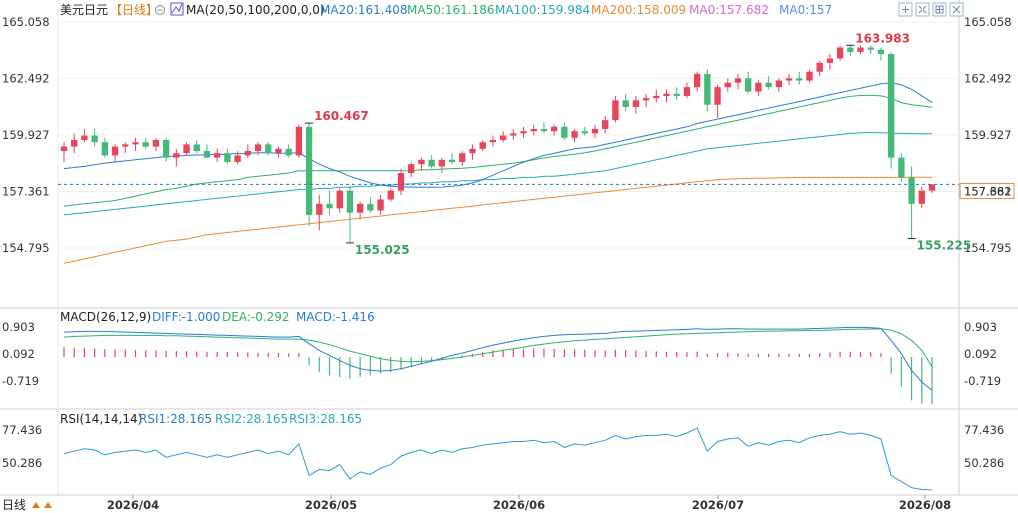 The image size is (1018, 513). What do you see at coordinates (18, 327) in the screenshot?
I see `macd-tick-left: 0.903` at bounding box center [18, 327].